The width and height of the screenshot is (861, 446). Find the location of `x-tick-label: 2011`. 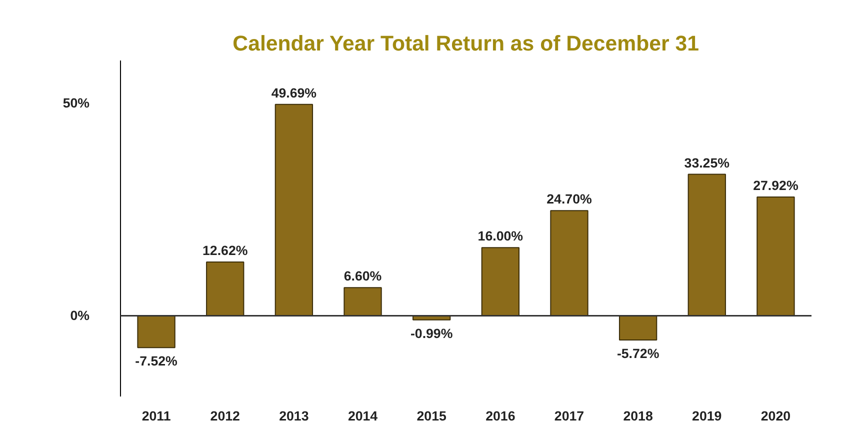

x-tick-label: 2011 is located at coordinates (157, 416).